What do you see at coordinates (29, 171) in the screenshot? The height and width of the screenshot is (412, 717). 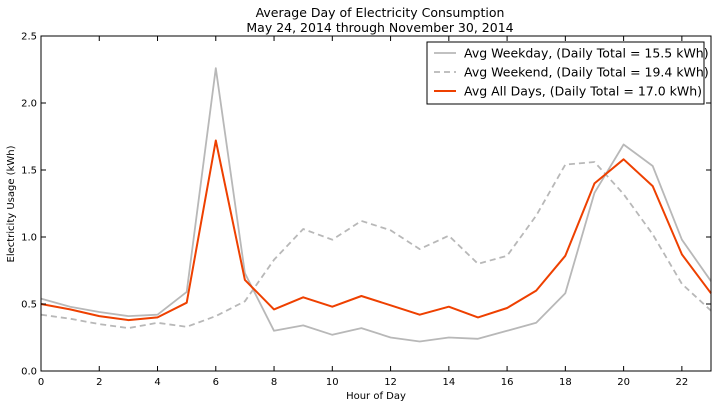 I see `y-tick-label: 1.5` at bounding box center [29, 171].